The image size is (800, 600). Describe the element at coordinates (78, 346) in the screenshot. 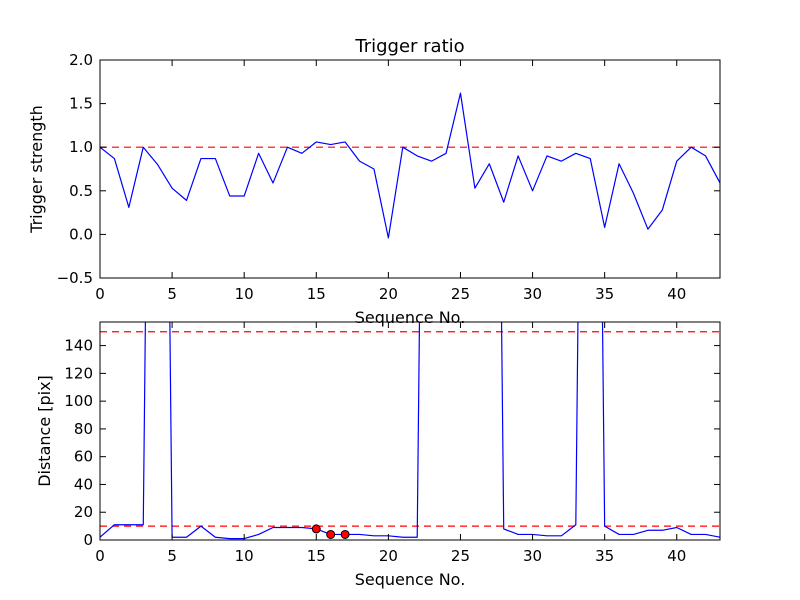

I see `y-tick-label: 140` at that location.